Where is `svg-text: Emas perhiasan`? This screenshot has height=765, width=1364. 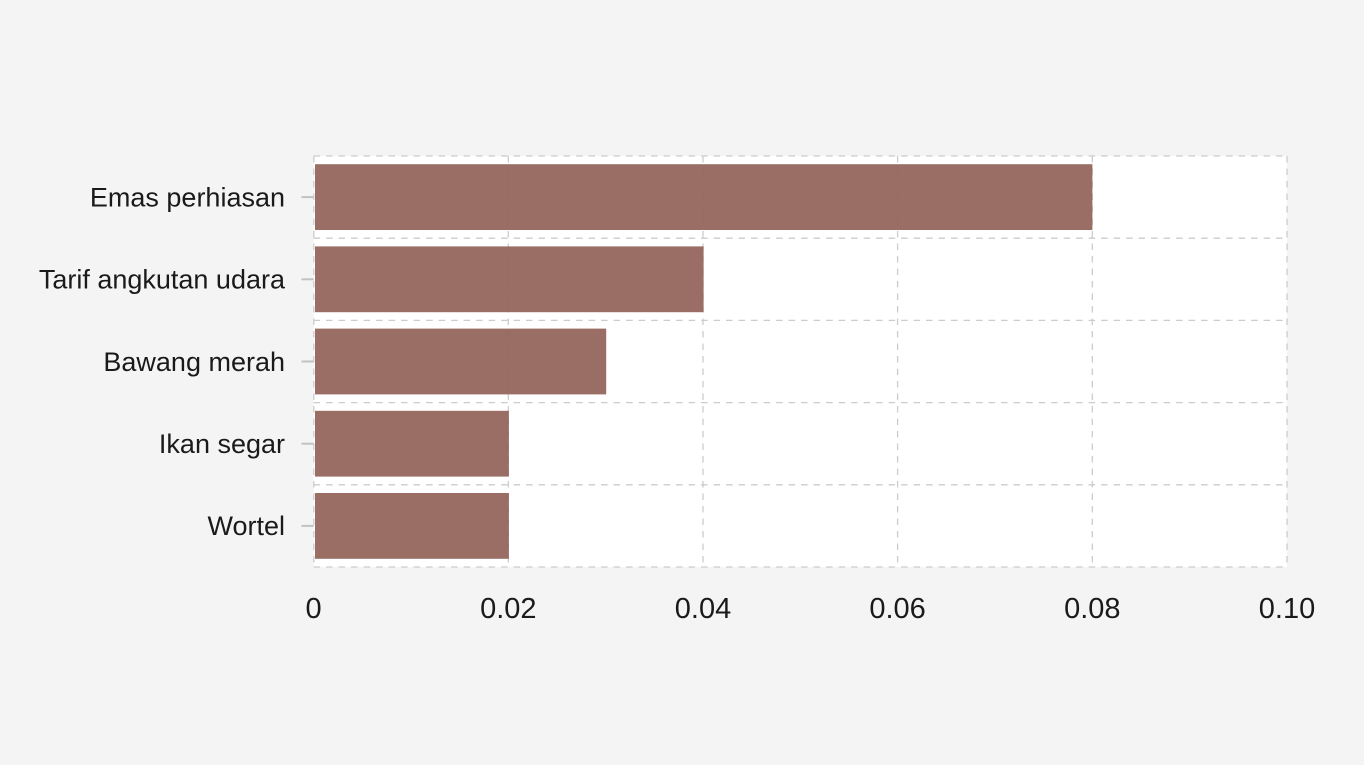
svg-text: Emas perhiasan is located at coordinates (187, 197).